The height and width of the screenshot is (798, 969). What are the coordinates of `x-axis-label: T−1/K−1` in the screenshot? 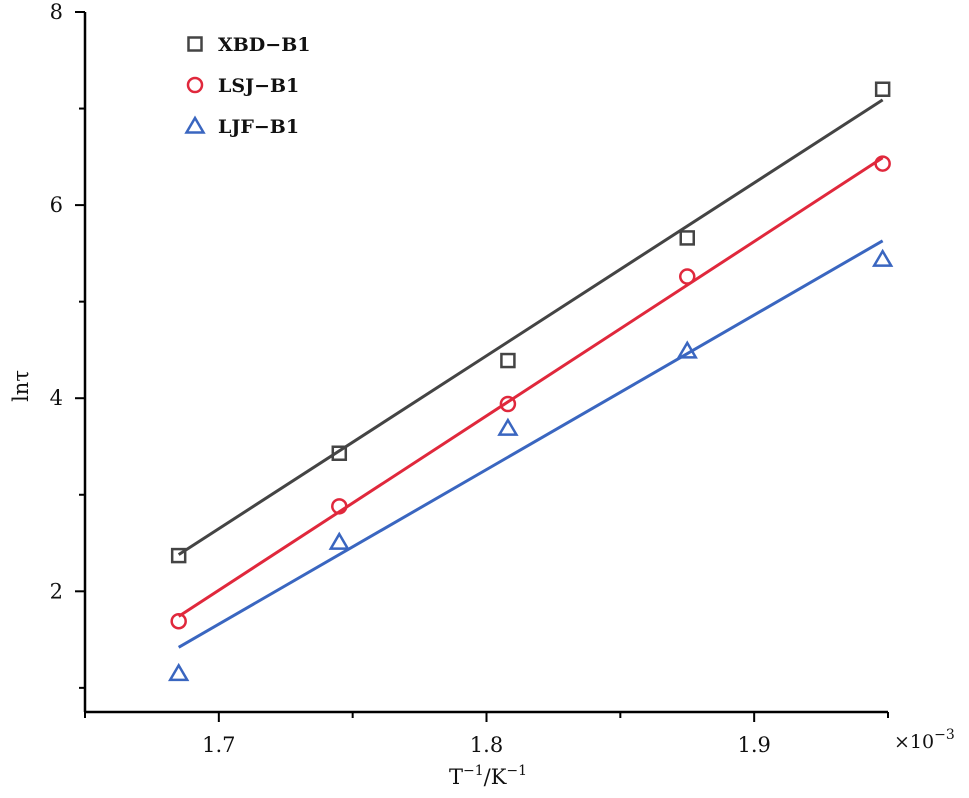 It's located at (488, 776).